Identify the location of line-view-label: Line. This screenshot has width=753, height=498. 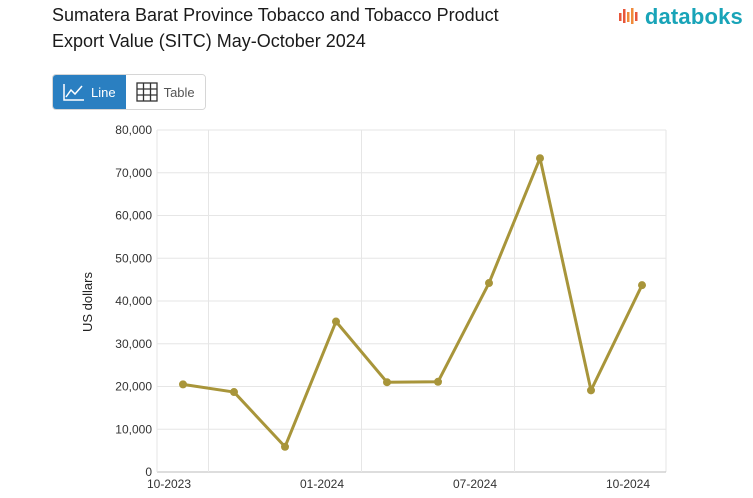
(103, 92).